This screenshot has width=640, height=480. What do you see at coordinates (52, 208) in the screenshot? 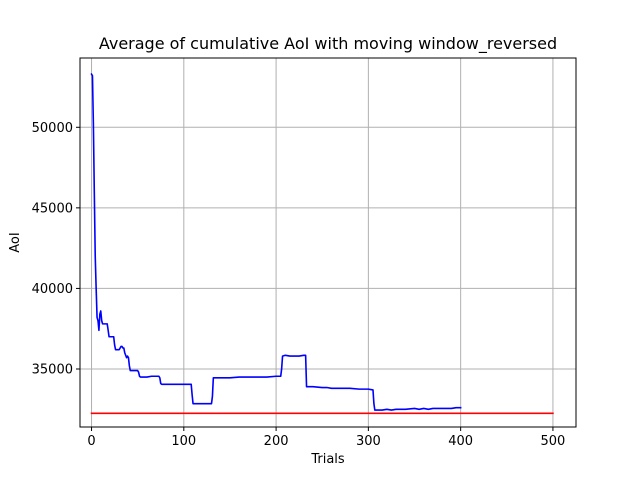
I see `y-tick-label: 45000` at bounding box center [52, 208].